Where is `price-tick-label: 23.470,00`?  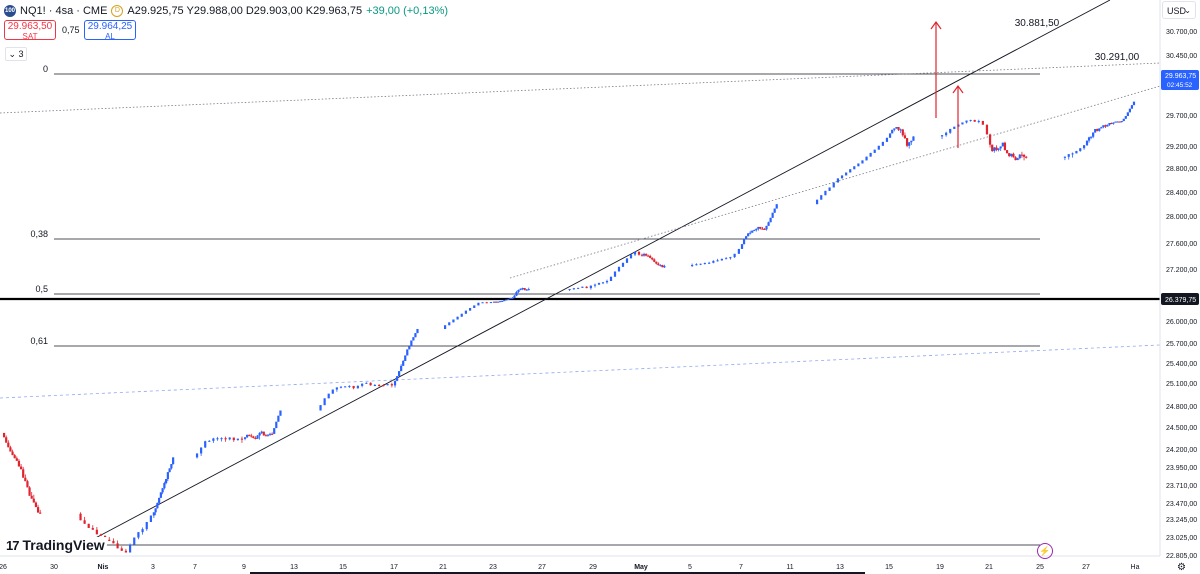 price-tick-label: 23.470,00 is located at coordinates (1181, 504).